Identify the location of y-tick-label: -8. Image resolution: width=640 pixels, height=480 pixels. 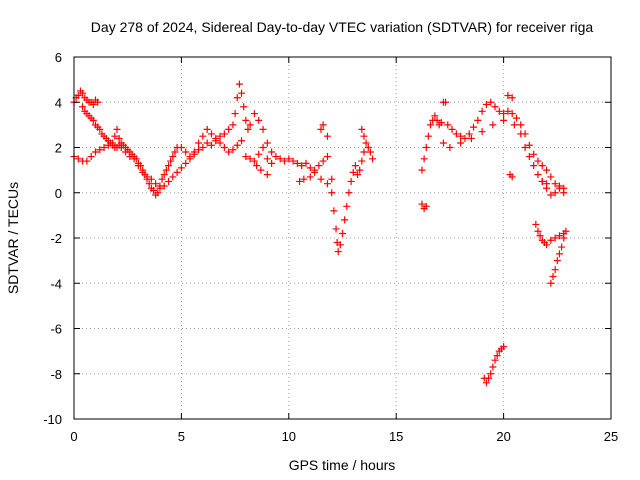
(56, 374).